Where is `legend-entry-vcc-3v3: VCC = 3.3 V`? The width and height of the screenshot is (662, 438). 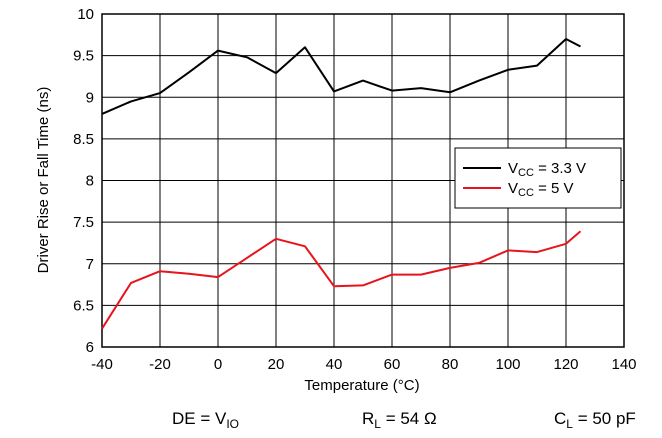 legend-entry-vcc-3v3: VCC = 3.3 V is located at coordinates (547, 169).